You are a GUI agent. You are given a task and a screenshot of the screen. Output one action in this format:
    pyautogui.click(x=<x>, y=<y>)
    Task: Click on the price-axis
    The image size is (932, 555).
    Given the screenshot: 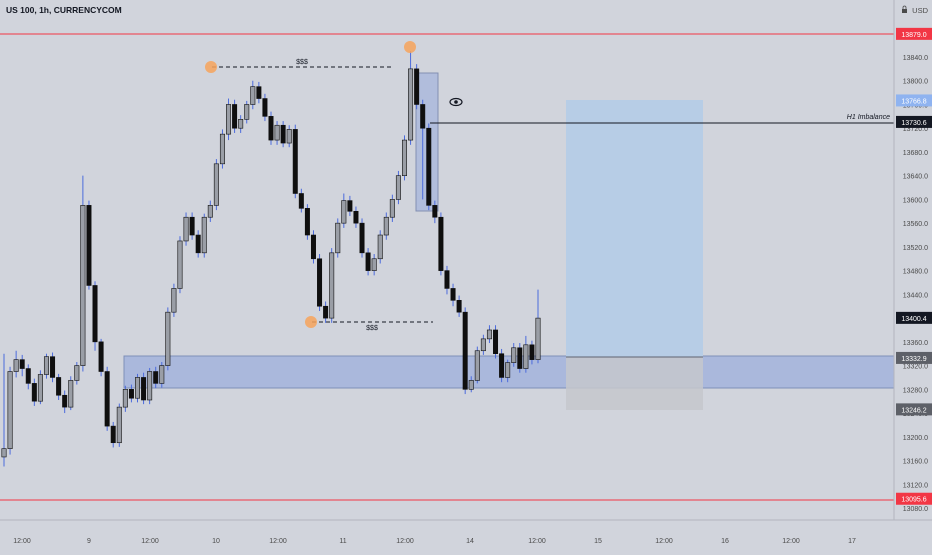 What is the action you would take?
    pyautogui.click(x=913, y=260)
    